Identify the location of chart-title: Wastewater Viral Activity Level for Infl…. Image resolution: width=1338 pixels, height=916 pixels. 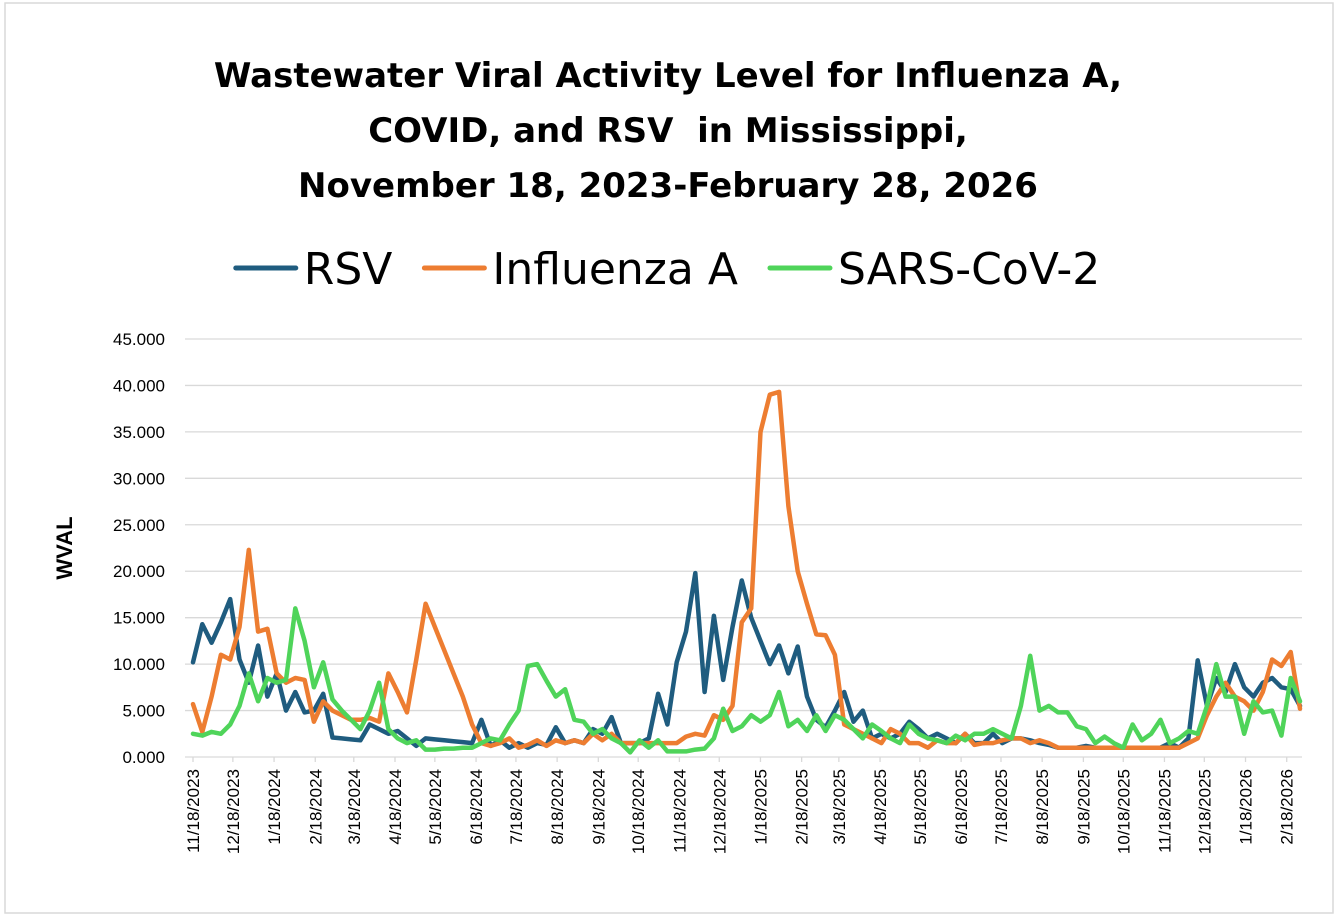
(668, 76).